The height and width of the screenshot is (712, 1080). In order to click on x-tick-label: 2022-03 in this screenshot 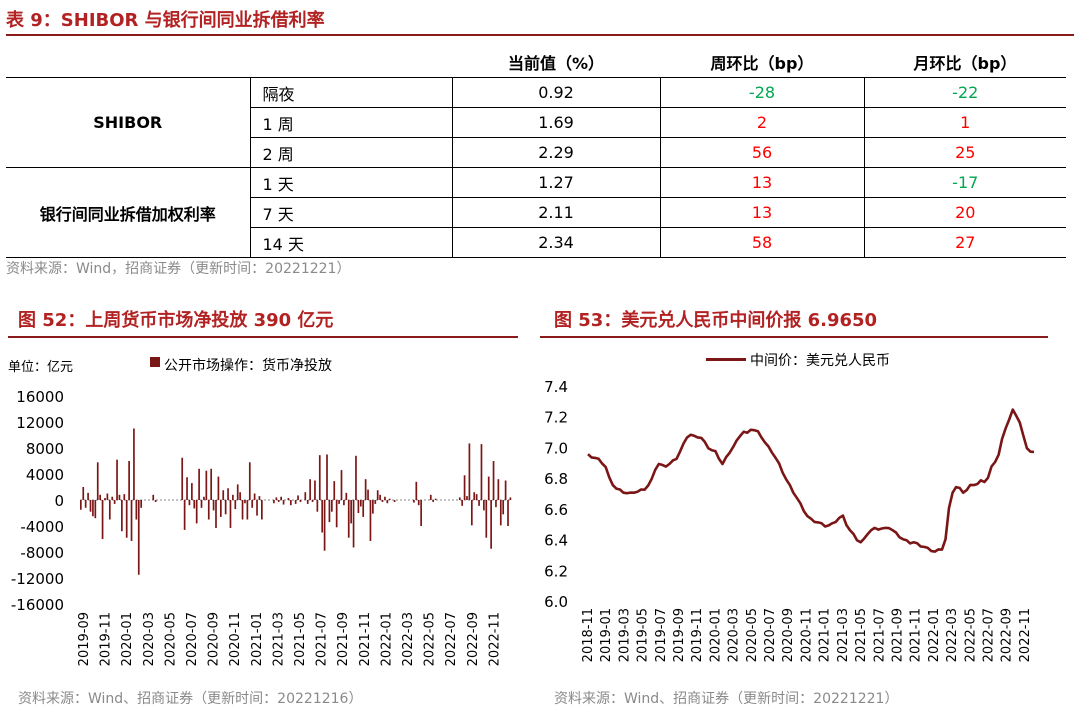, I will do `click(952, 635)`.